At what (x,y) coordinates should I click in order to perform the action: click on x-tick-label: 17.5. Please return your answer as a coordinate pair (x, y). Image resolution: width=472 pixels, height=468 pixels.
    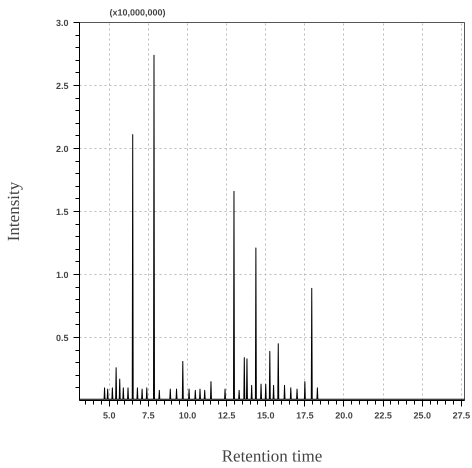
    Looking at the image, I should click on (305, 415).